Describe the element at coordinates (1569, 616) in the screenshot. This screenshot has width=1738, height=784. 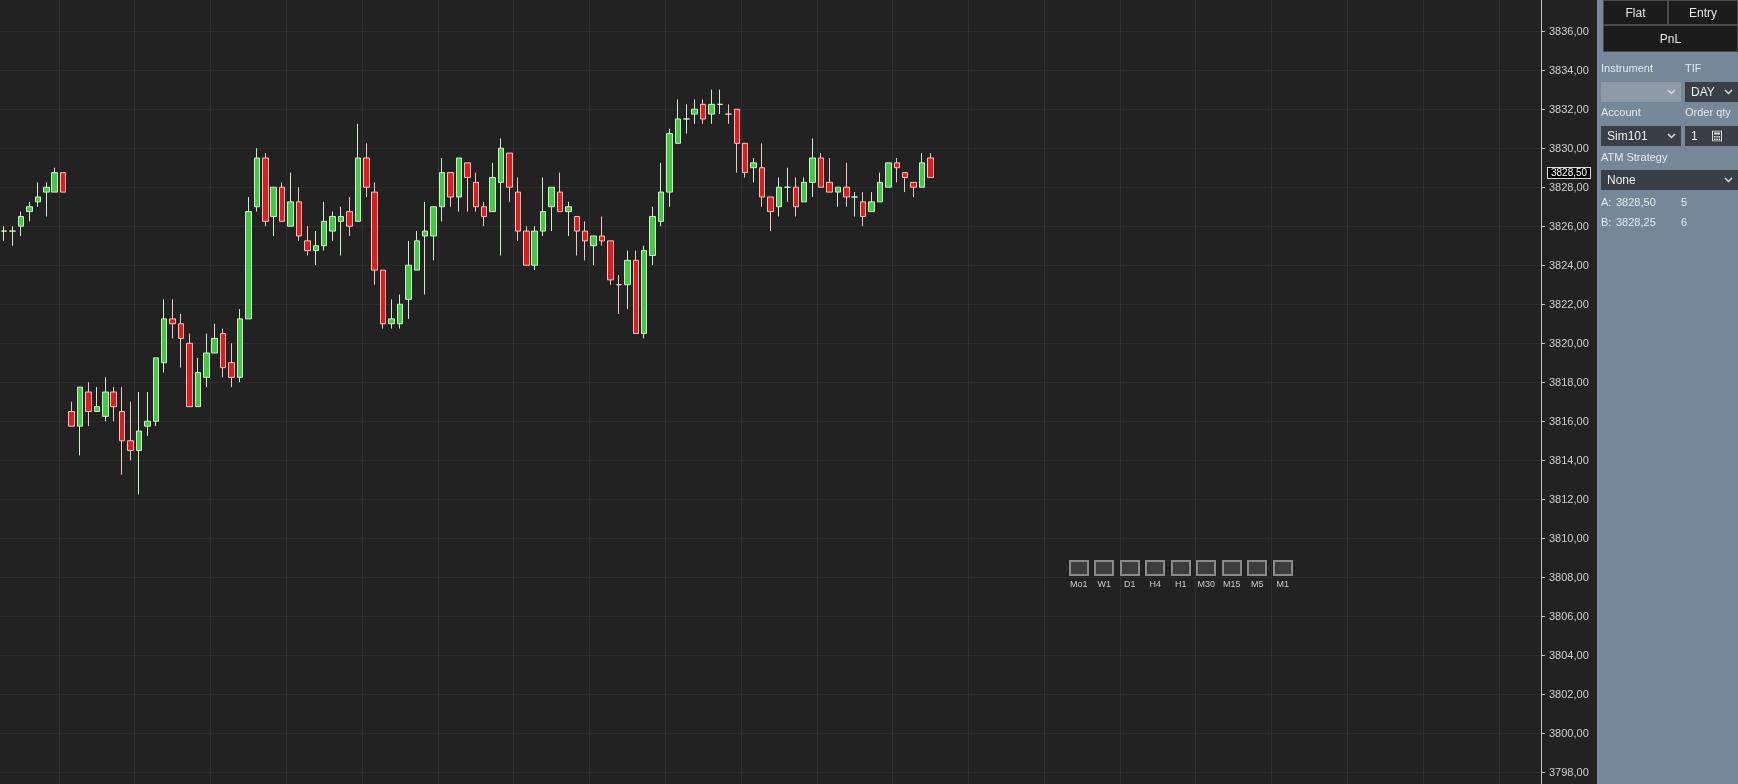
I see `y-tick-label: 3806,00` at that location.